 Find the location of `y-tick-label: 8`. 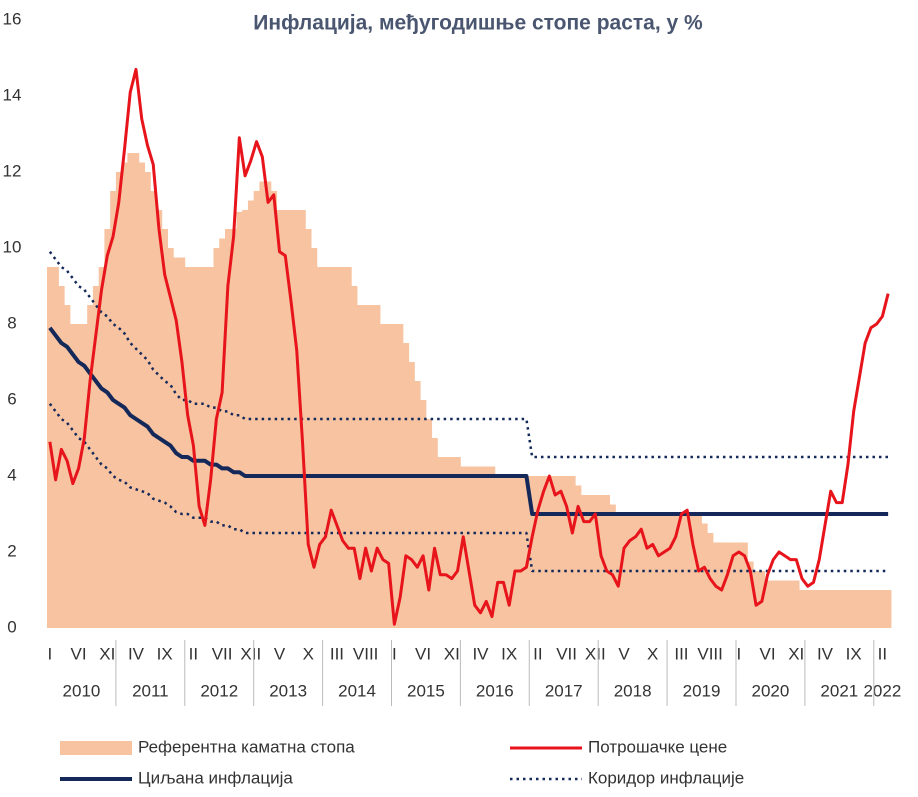

y-tick-label: 8 is located at coordinates (11, 322).